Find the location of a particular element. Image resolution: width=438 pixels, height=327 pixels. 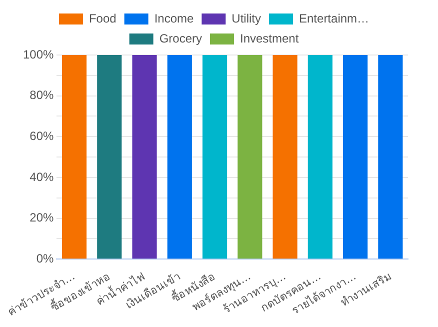

legend-label: Investment is located at coordinates (270, 38).